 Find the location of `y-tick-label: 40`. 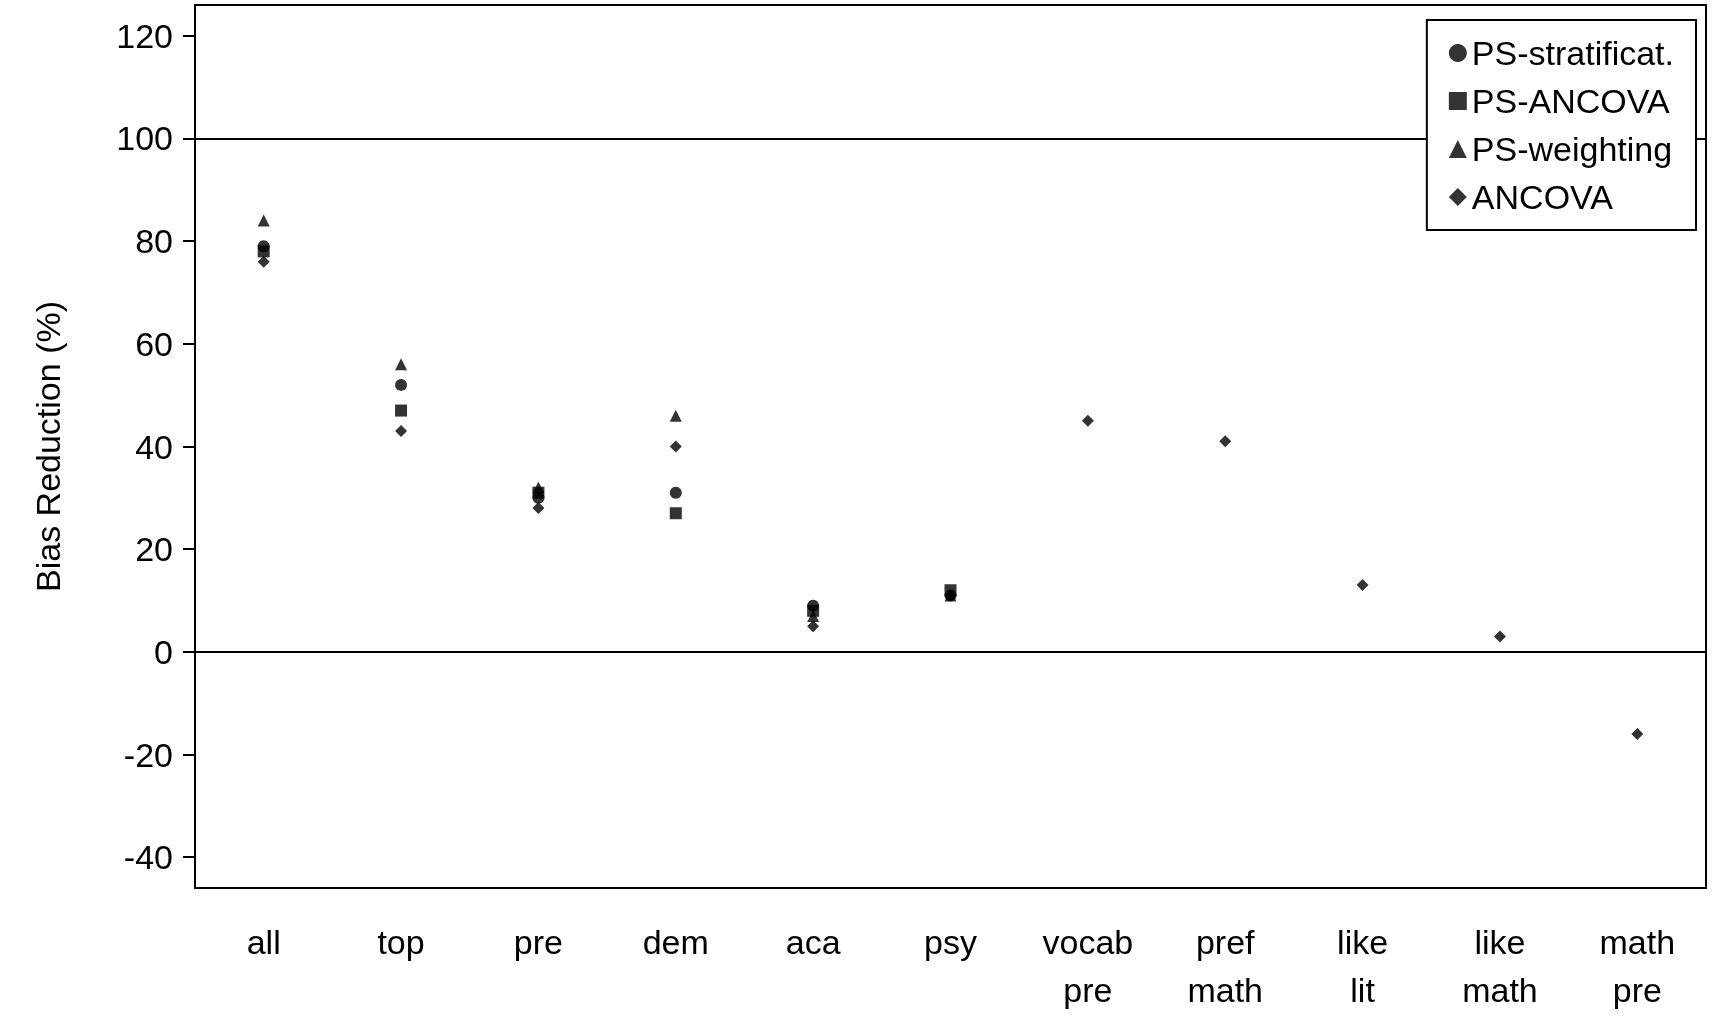

y-tick-label: 40 is located at coordinates (154, 446).